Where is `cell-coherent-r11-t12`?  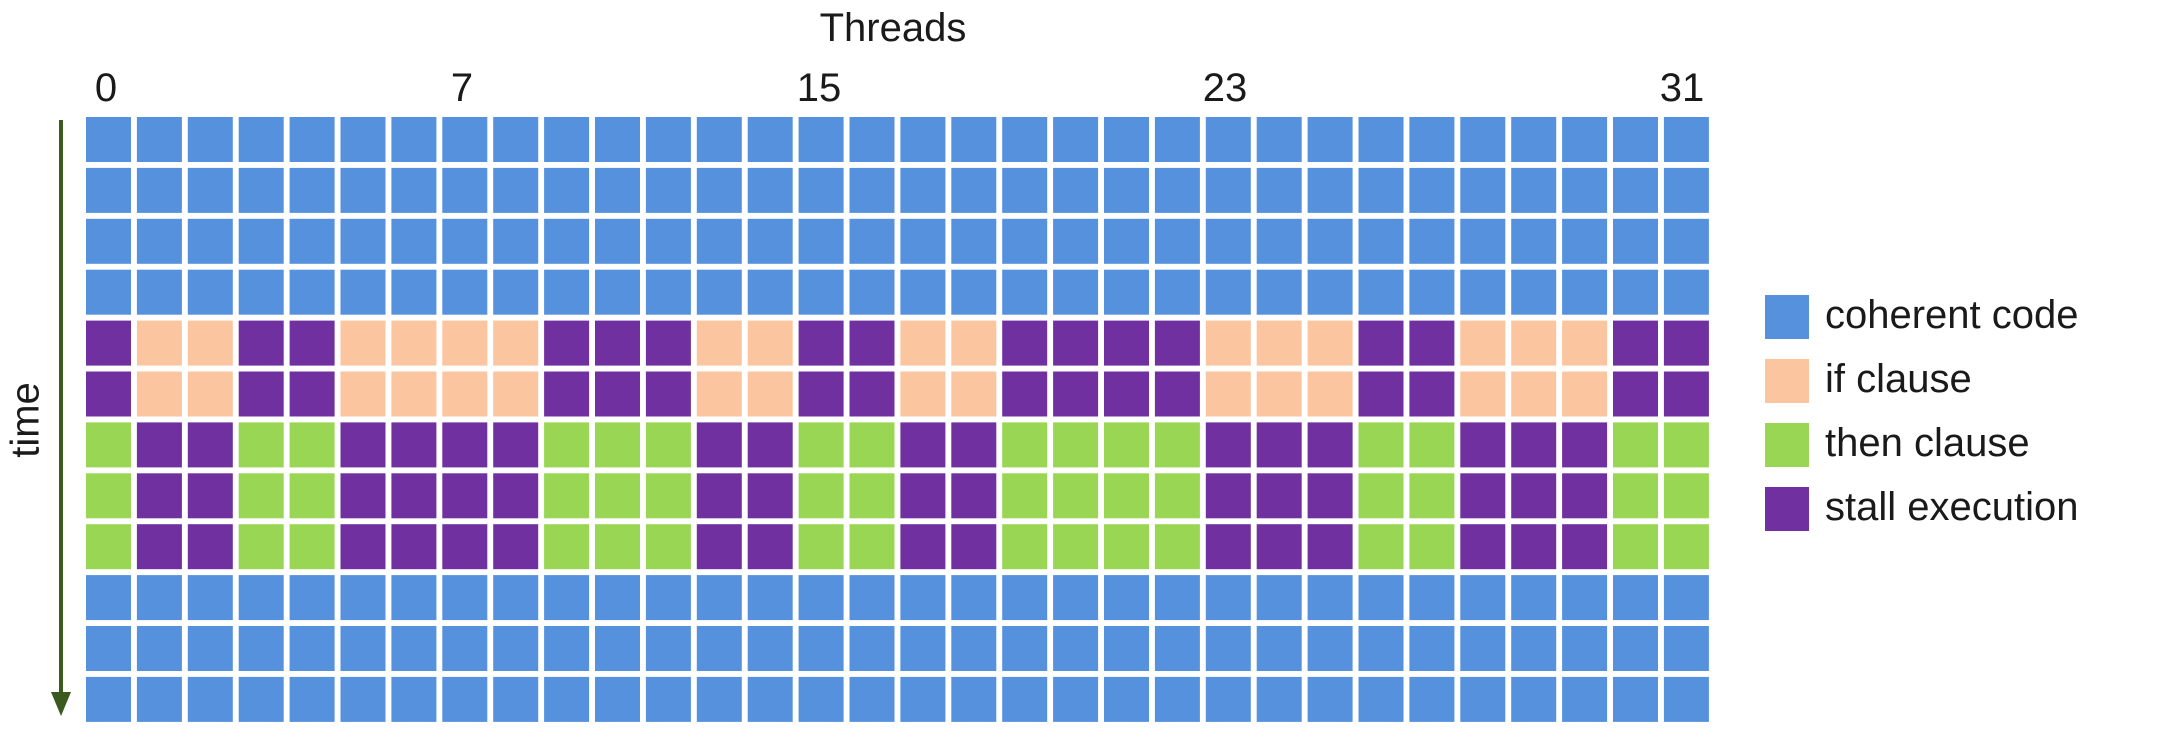
cell-coherent-r11-t12 is located at coordinates (719, 699).